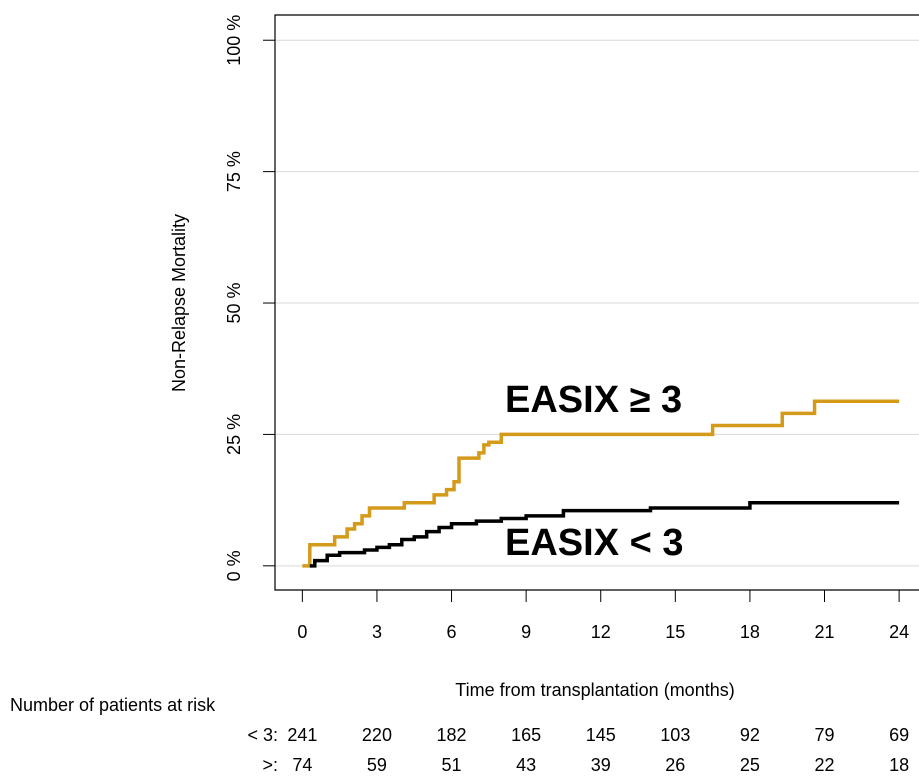  Describe the element at coordinates (593, 400) in the screenshot. I see `series-label: EASIX ≥ 3` at that location.